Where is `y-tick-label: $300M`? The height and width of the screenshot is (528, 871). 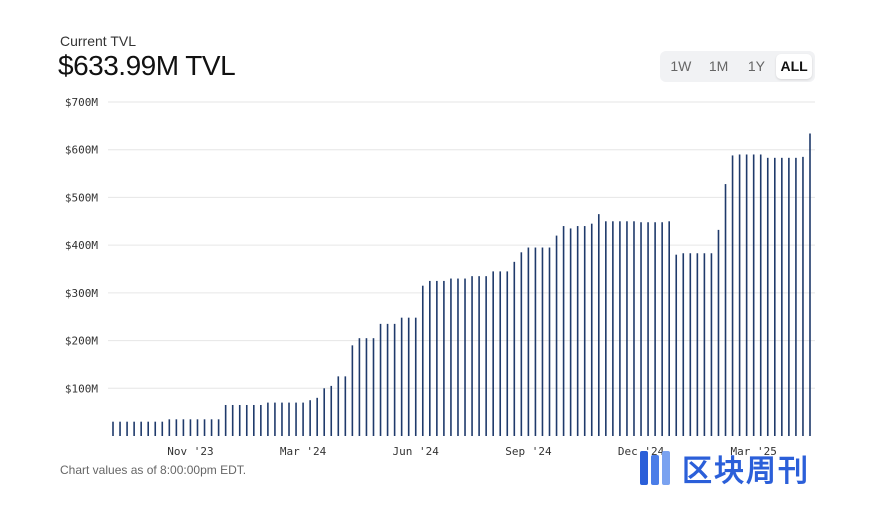 y-tick-label: $300M is located at coordinates (81, 293).